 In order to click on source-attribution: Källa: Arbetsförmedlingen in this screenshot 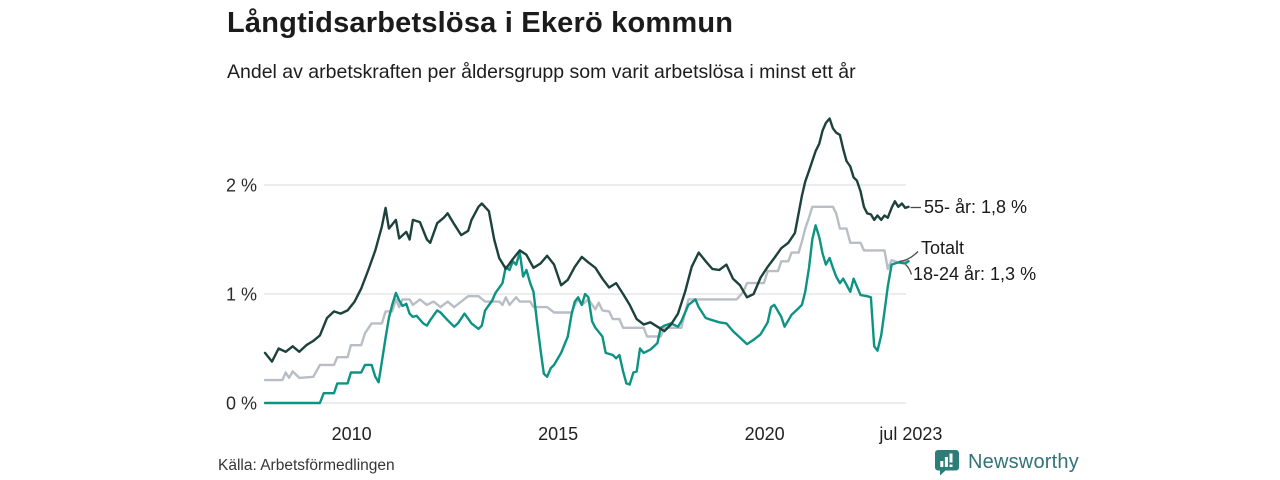, I will do `click(306, 465)`.